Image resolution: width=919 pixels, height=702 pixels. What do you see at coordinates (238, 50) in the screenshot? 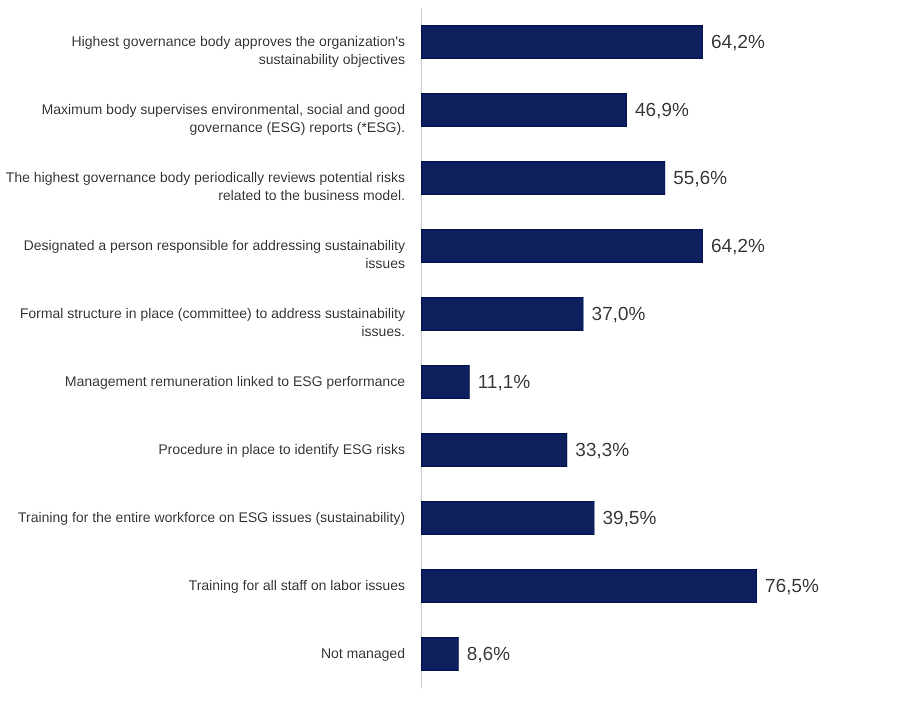
I see `y-tick-label: Highest governance body approves the organization's sustainability objectives` at bounding box center [238, 50].